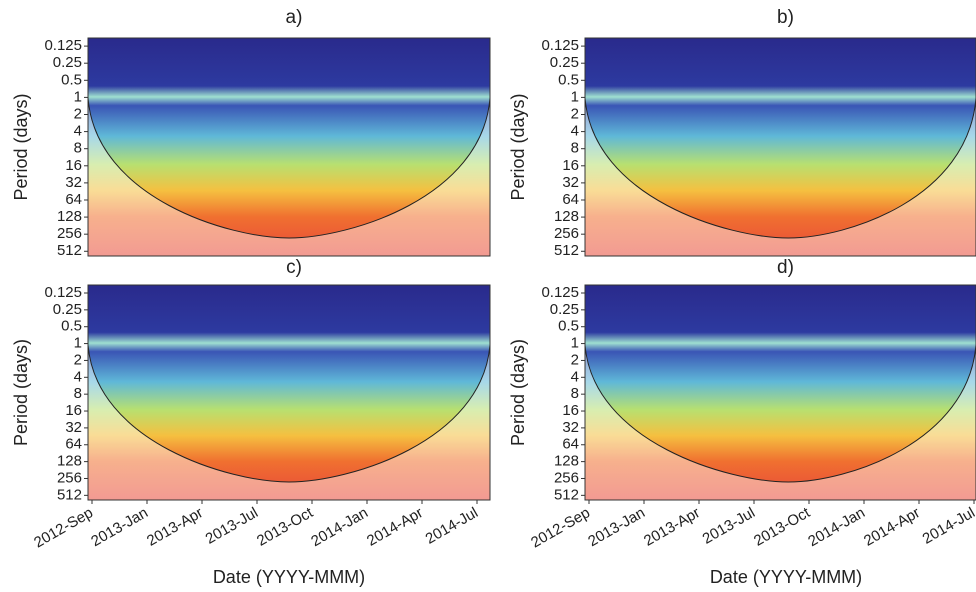 The image size is (976, 592). Describe the element at coordinates (785, 267) in the screenshot. I see `panel-title: d)` at that location.